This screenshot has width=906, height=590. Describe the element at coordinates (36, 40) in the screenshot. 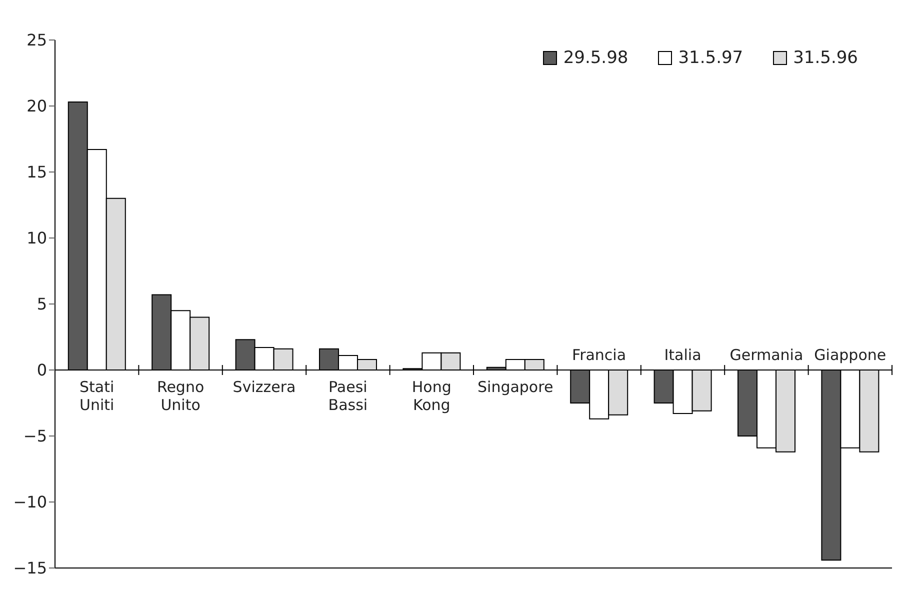

I see `y-tick-label: 25` at that location.